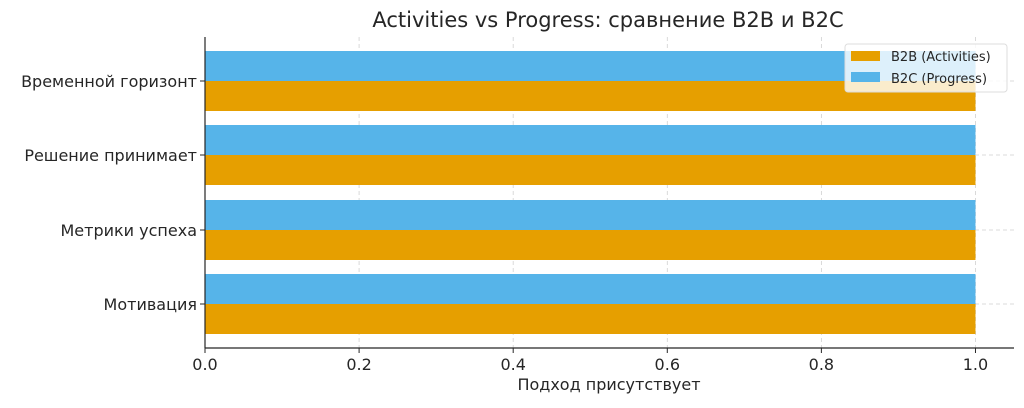  I want to click on legend: B2B (Activities) B2C (Progress), so click(926, 68).